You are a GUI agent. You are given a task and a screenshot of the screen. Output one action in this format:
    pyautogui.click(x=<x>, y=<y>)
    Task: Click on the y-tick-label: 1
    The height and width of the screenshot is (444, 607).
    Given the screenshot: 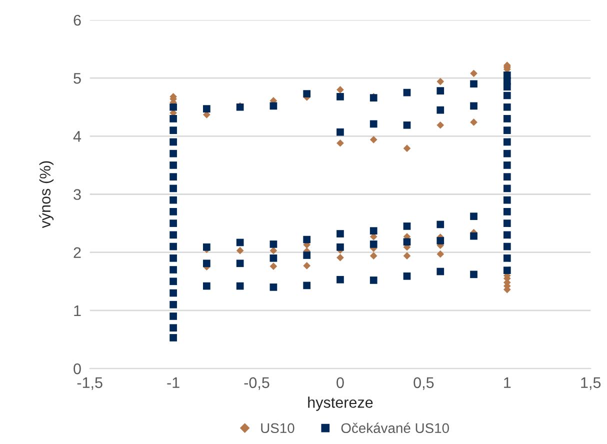 What is the action you would take?
    pyautogui.click(x=77, y=310)
    